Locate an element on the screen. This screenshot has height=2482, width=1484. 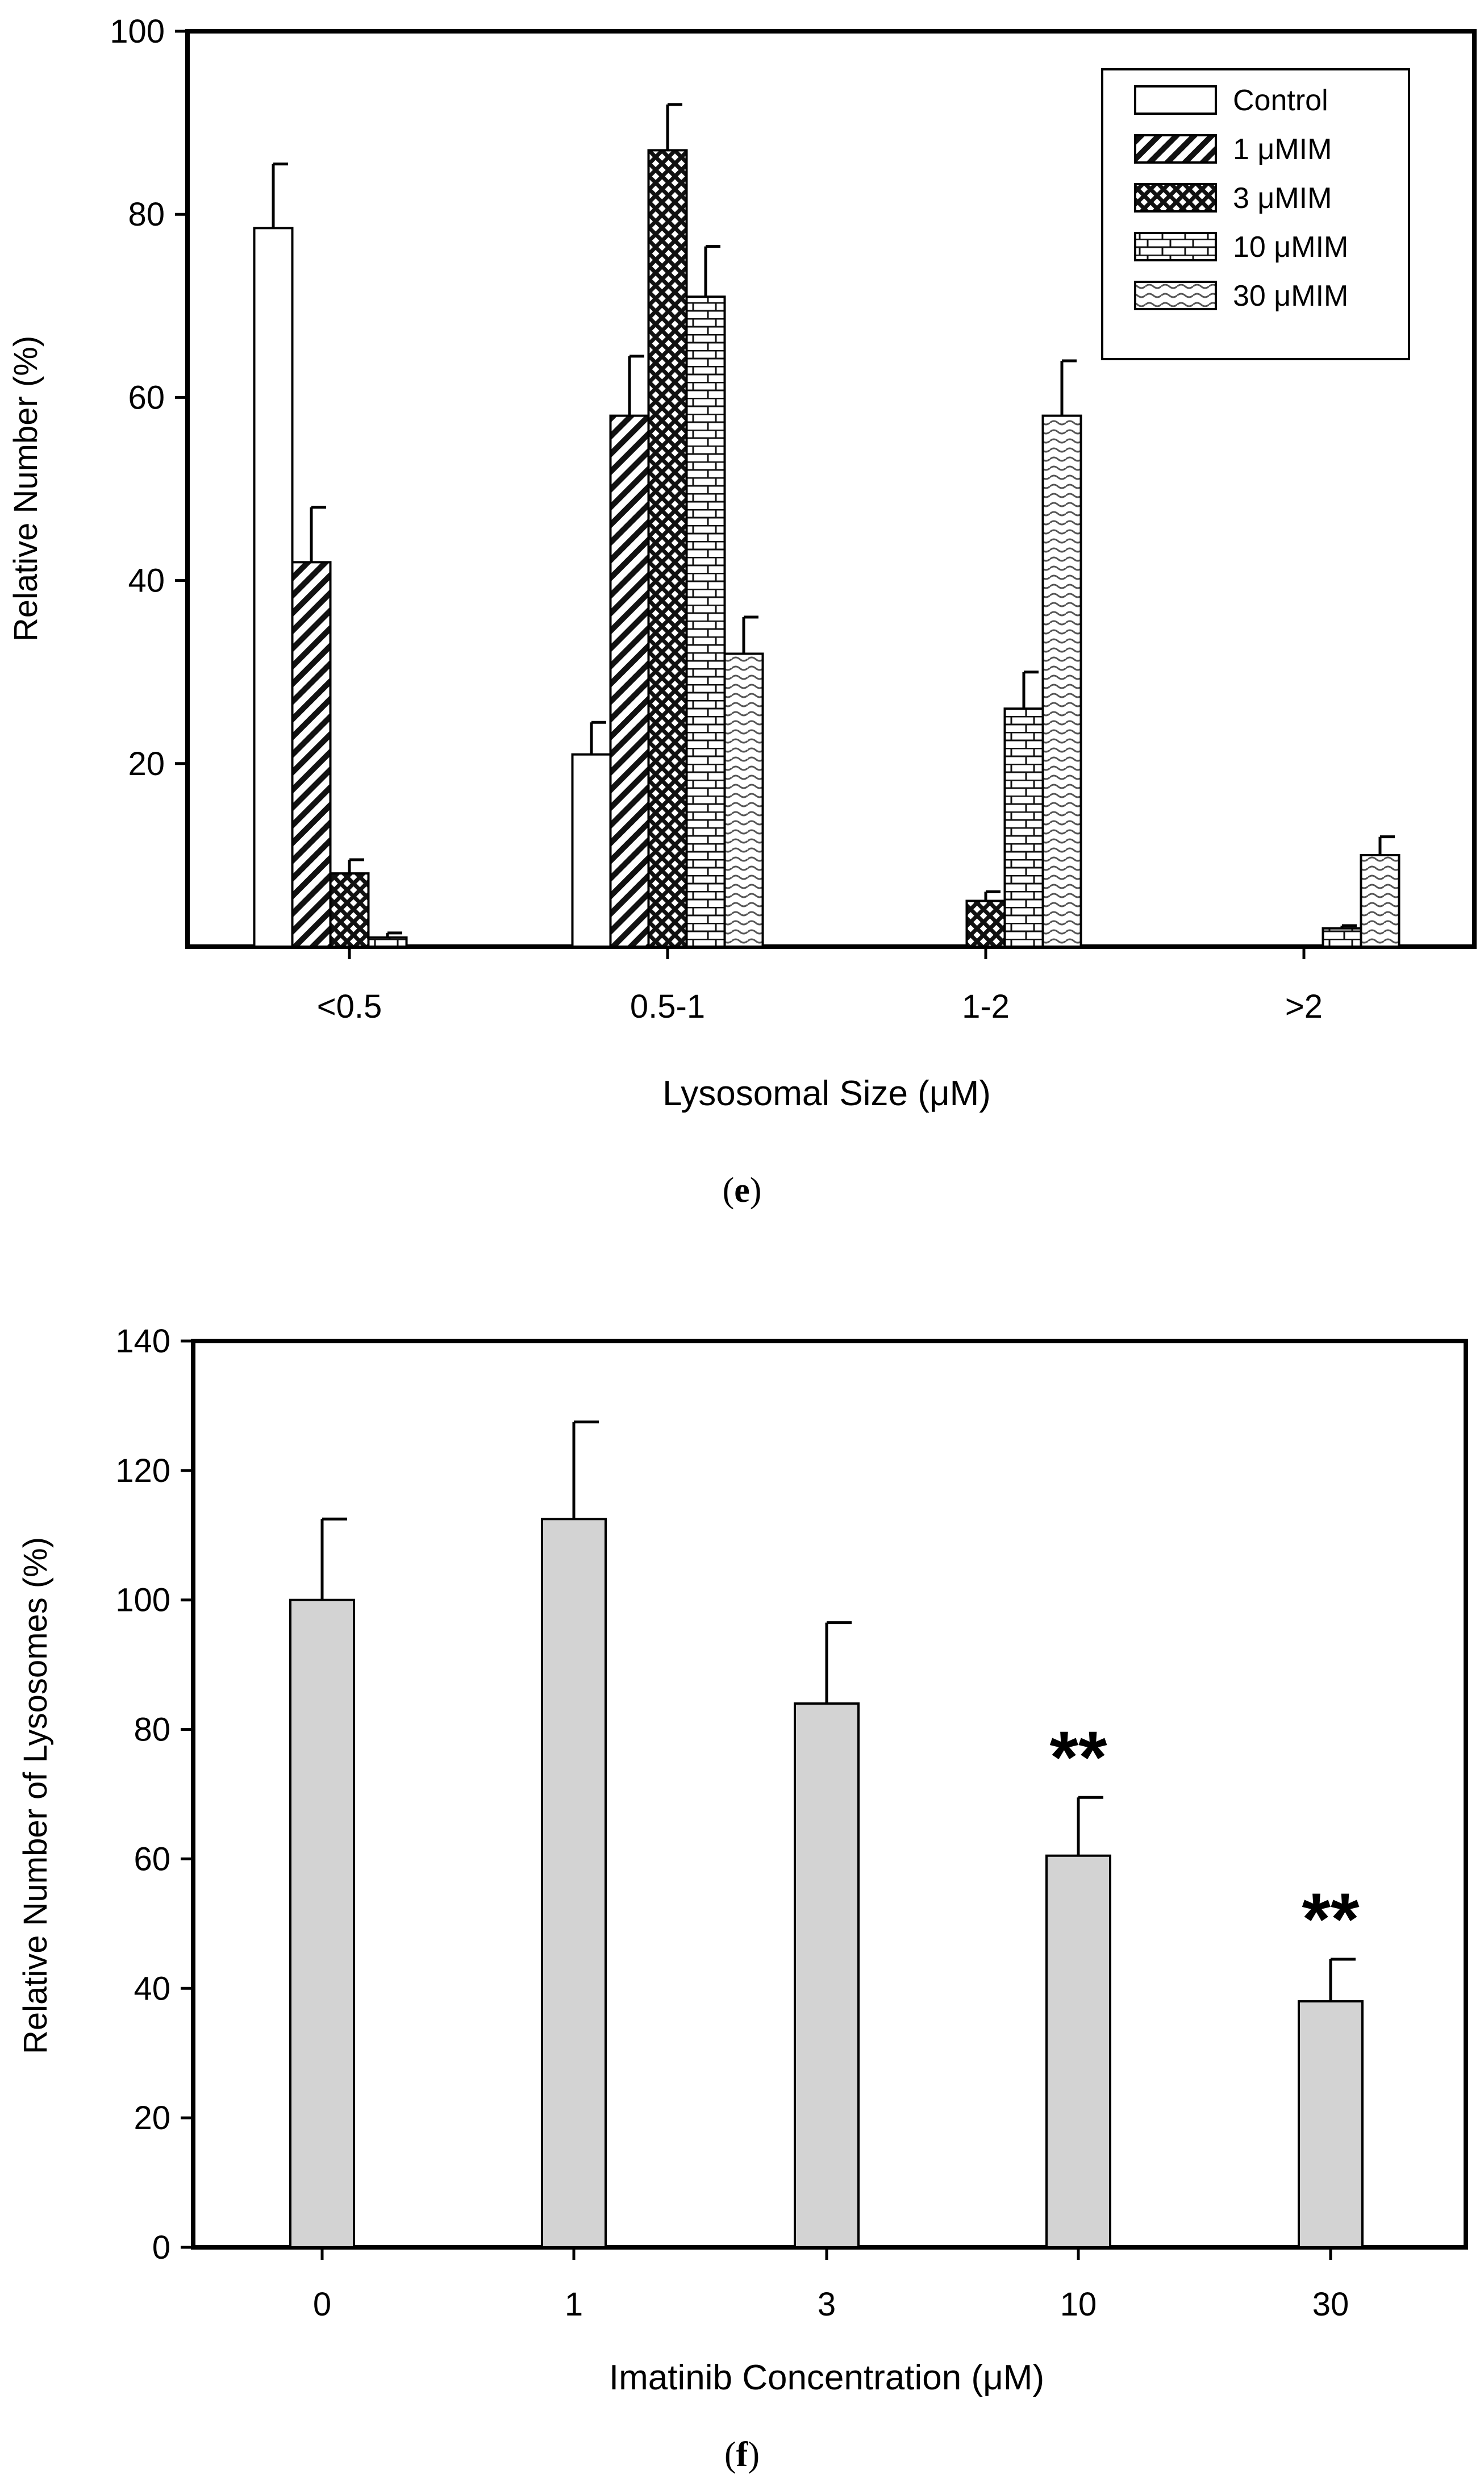
y-tick-label-e-40: 40 is located at coordinates (146, 581).